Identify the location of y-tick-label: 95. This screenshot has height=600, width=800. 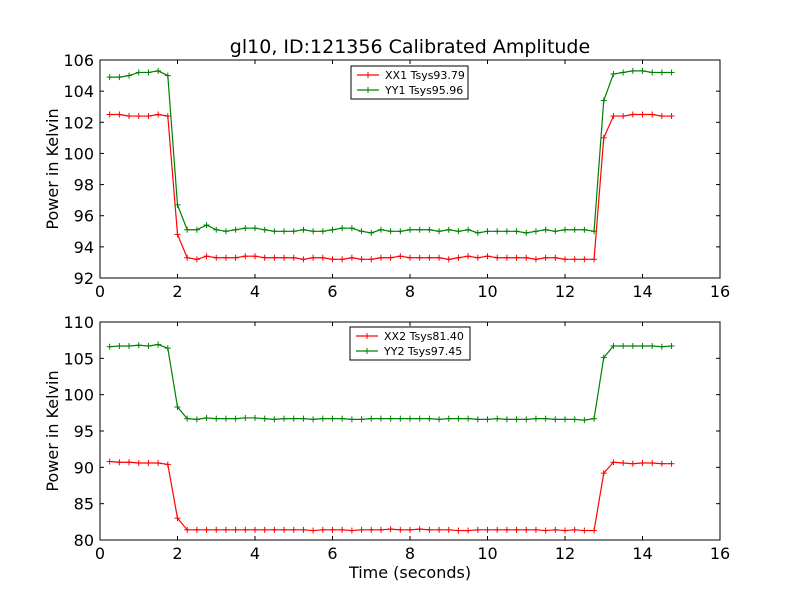
(84, 431).